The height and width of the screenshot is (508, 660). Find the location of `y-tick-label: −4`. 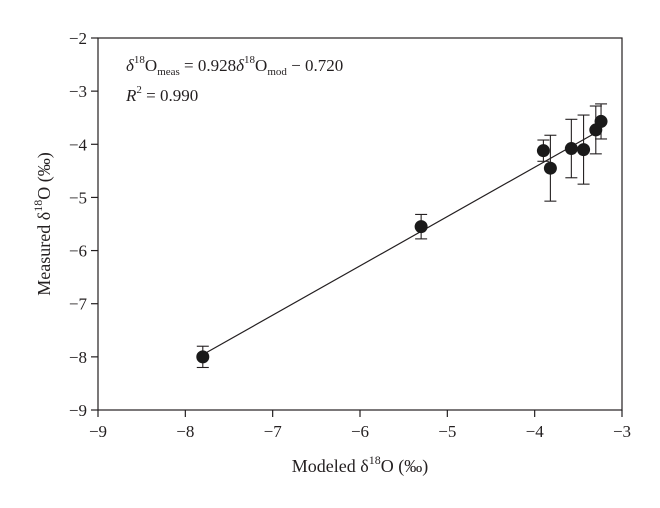

y-tick-label: −4 is located at coordinates (78, 144).